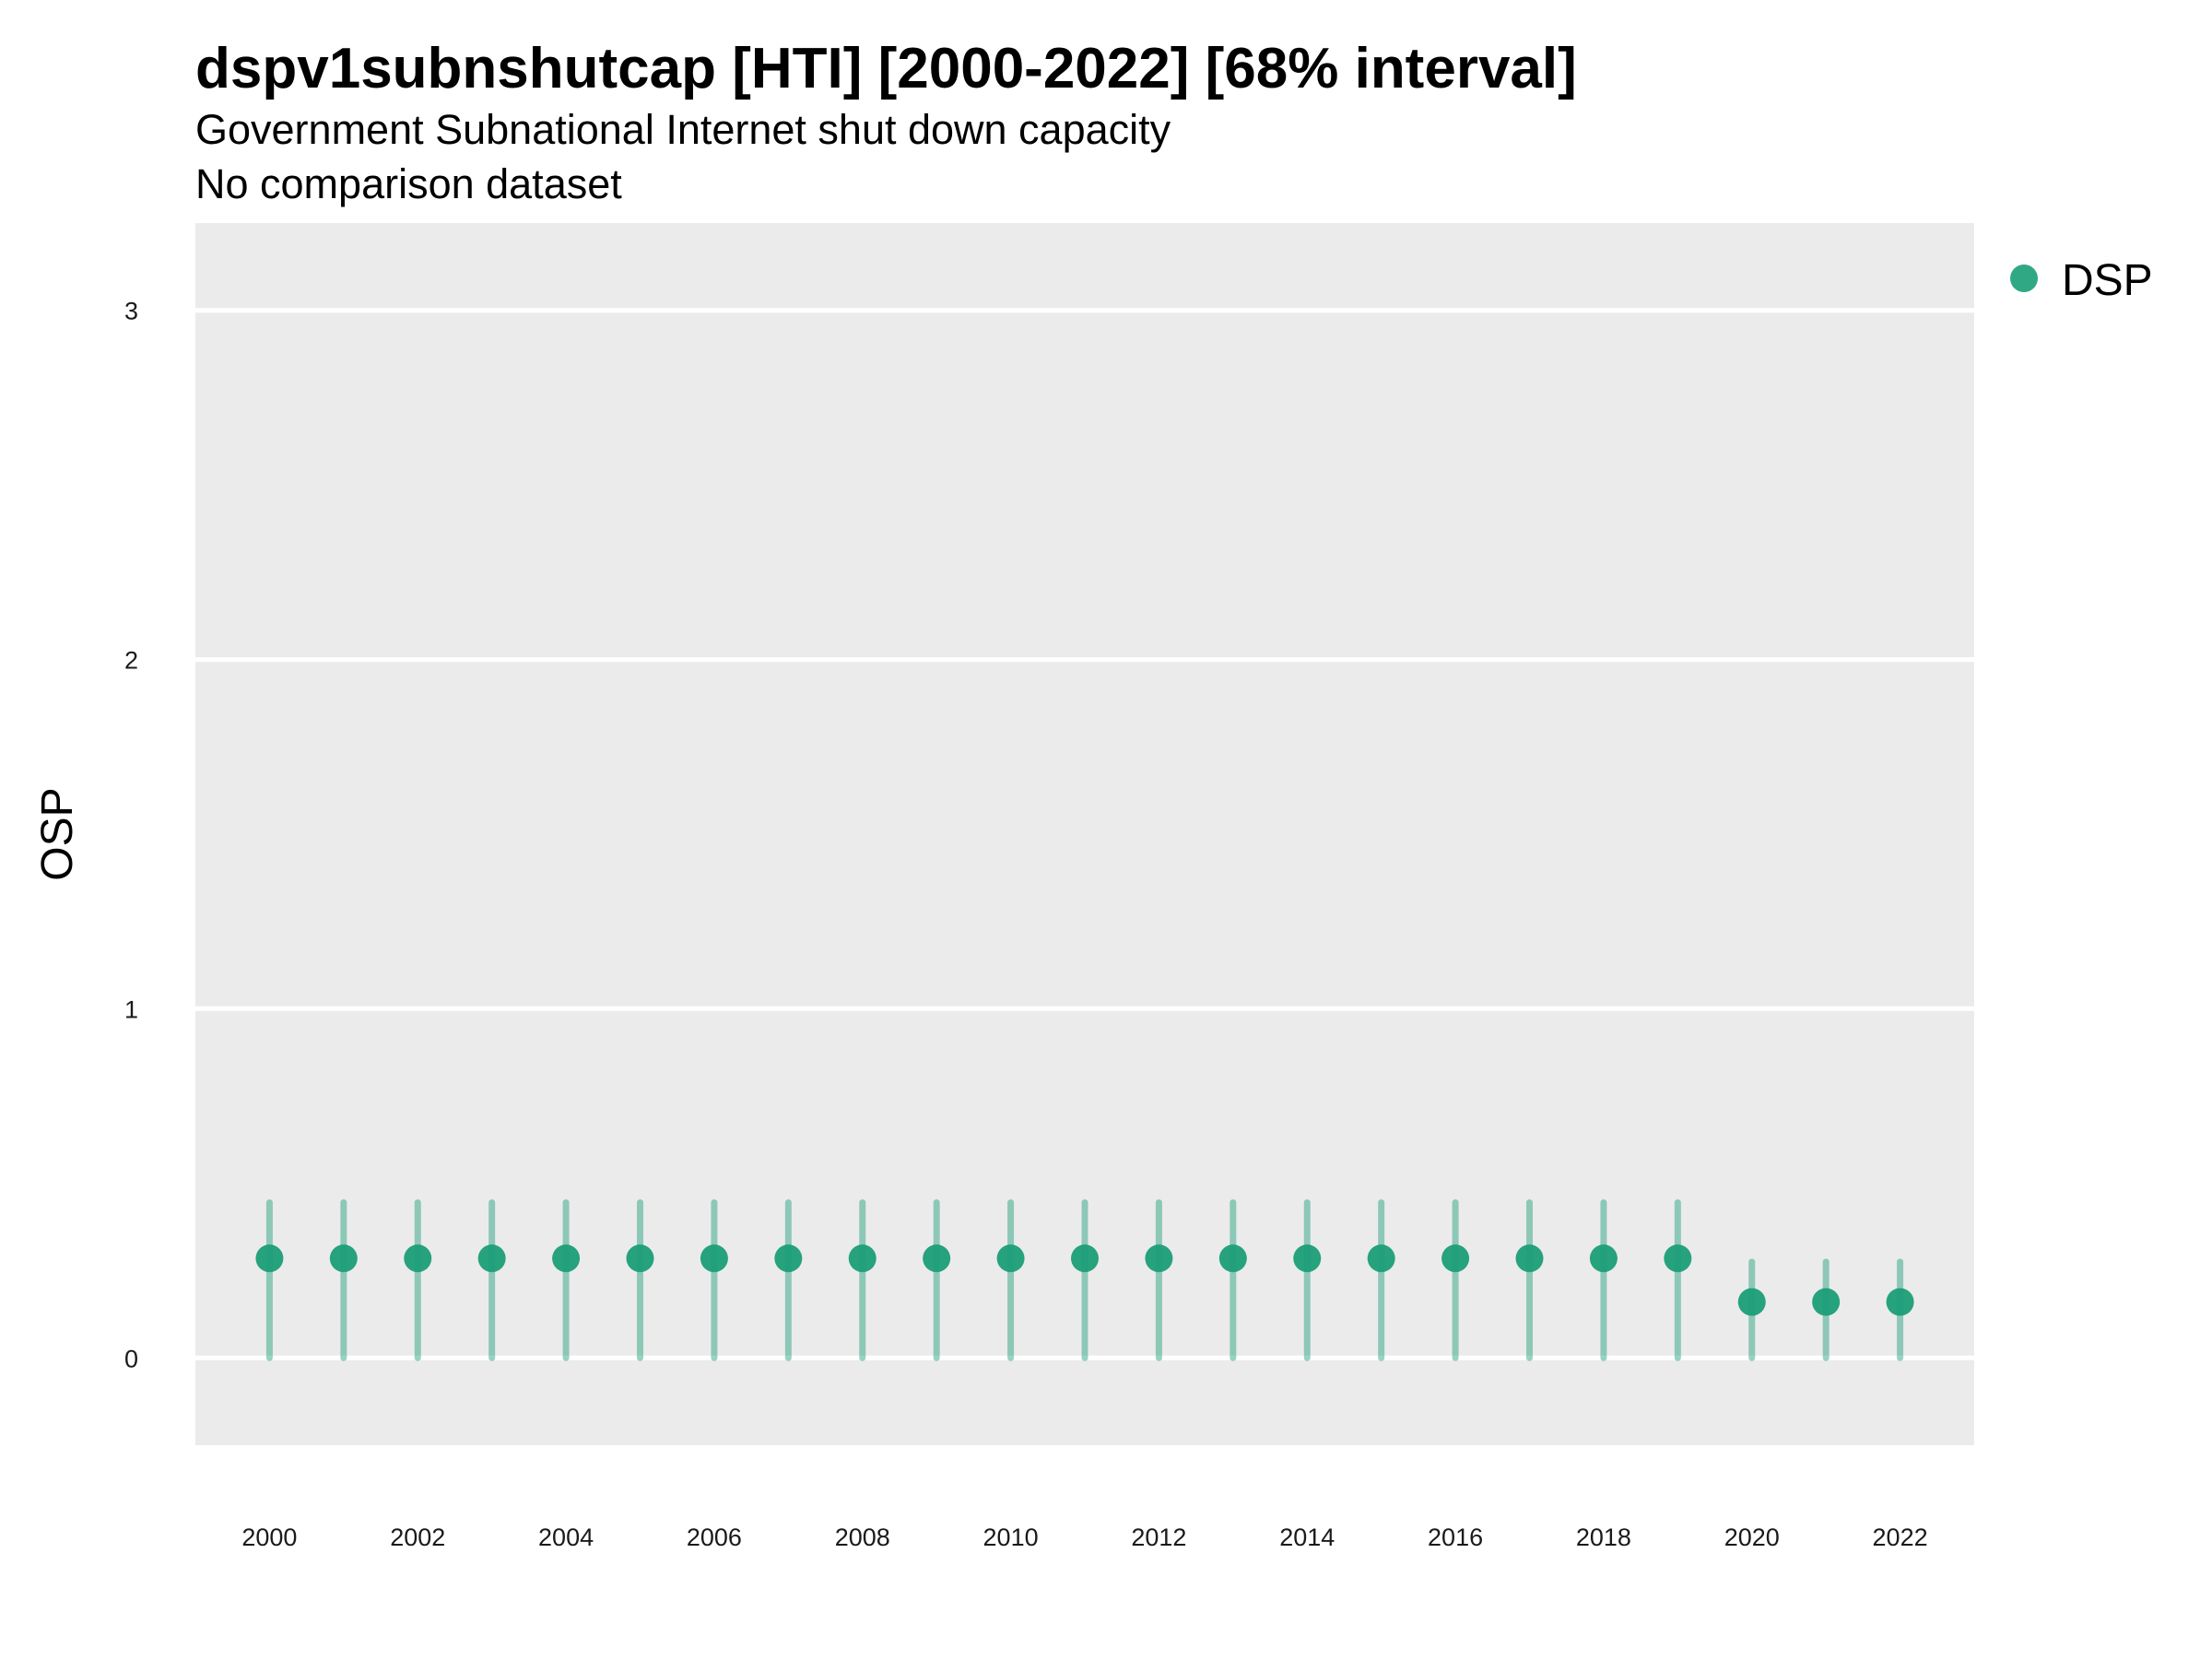 This screenshot has width=2212, height=1659. What do you see at coordinates (57, 833) in the screenshot?
I see `y-axis-label: OSP` at bounding box center [57, 833].